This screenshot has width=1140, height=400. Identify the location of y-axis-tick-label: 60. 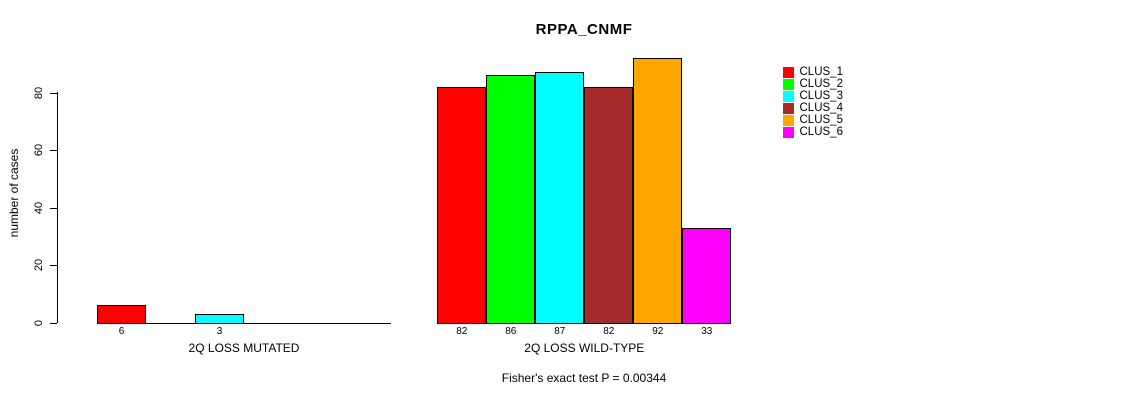
(39, 150).